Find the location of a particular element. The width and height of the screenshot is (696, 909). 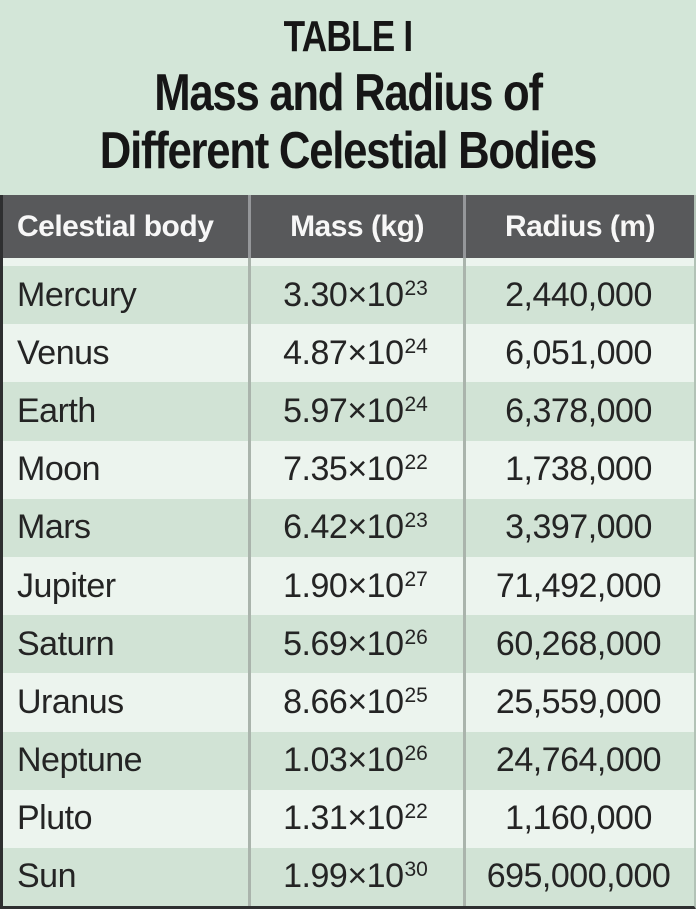

cell-mass: 3.30×10²³ is located at coordinates (355, 295).